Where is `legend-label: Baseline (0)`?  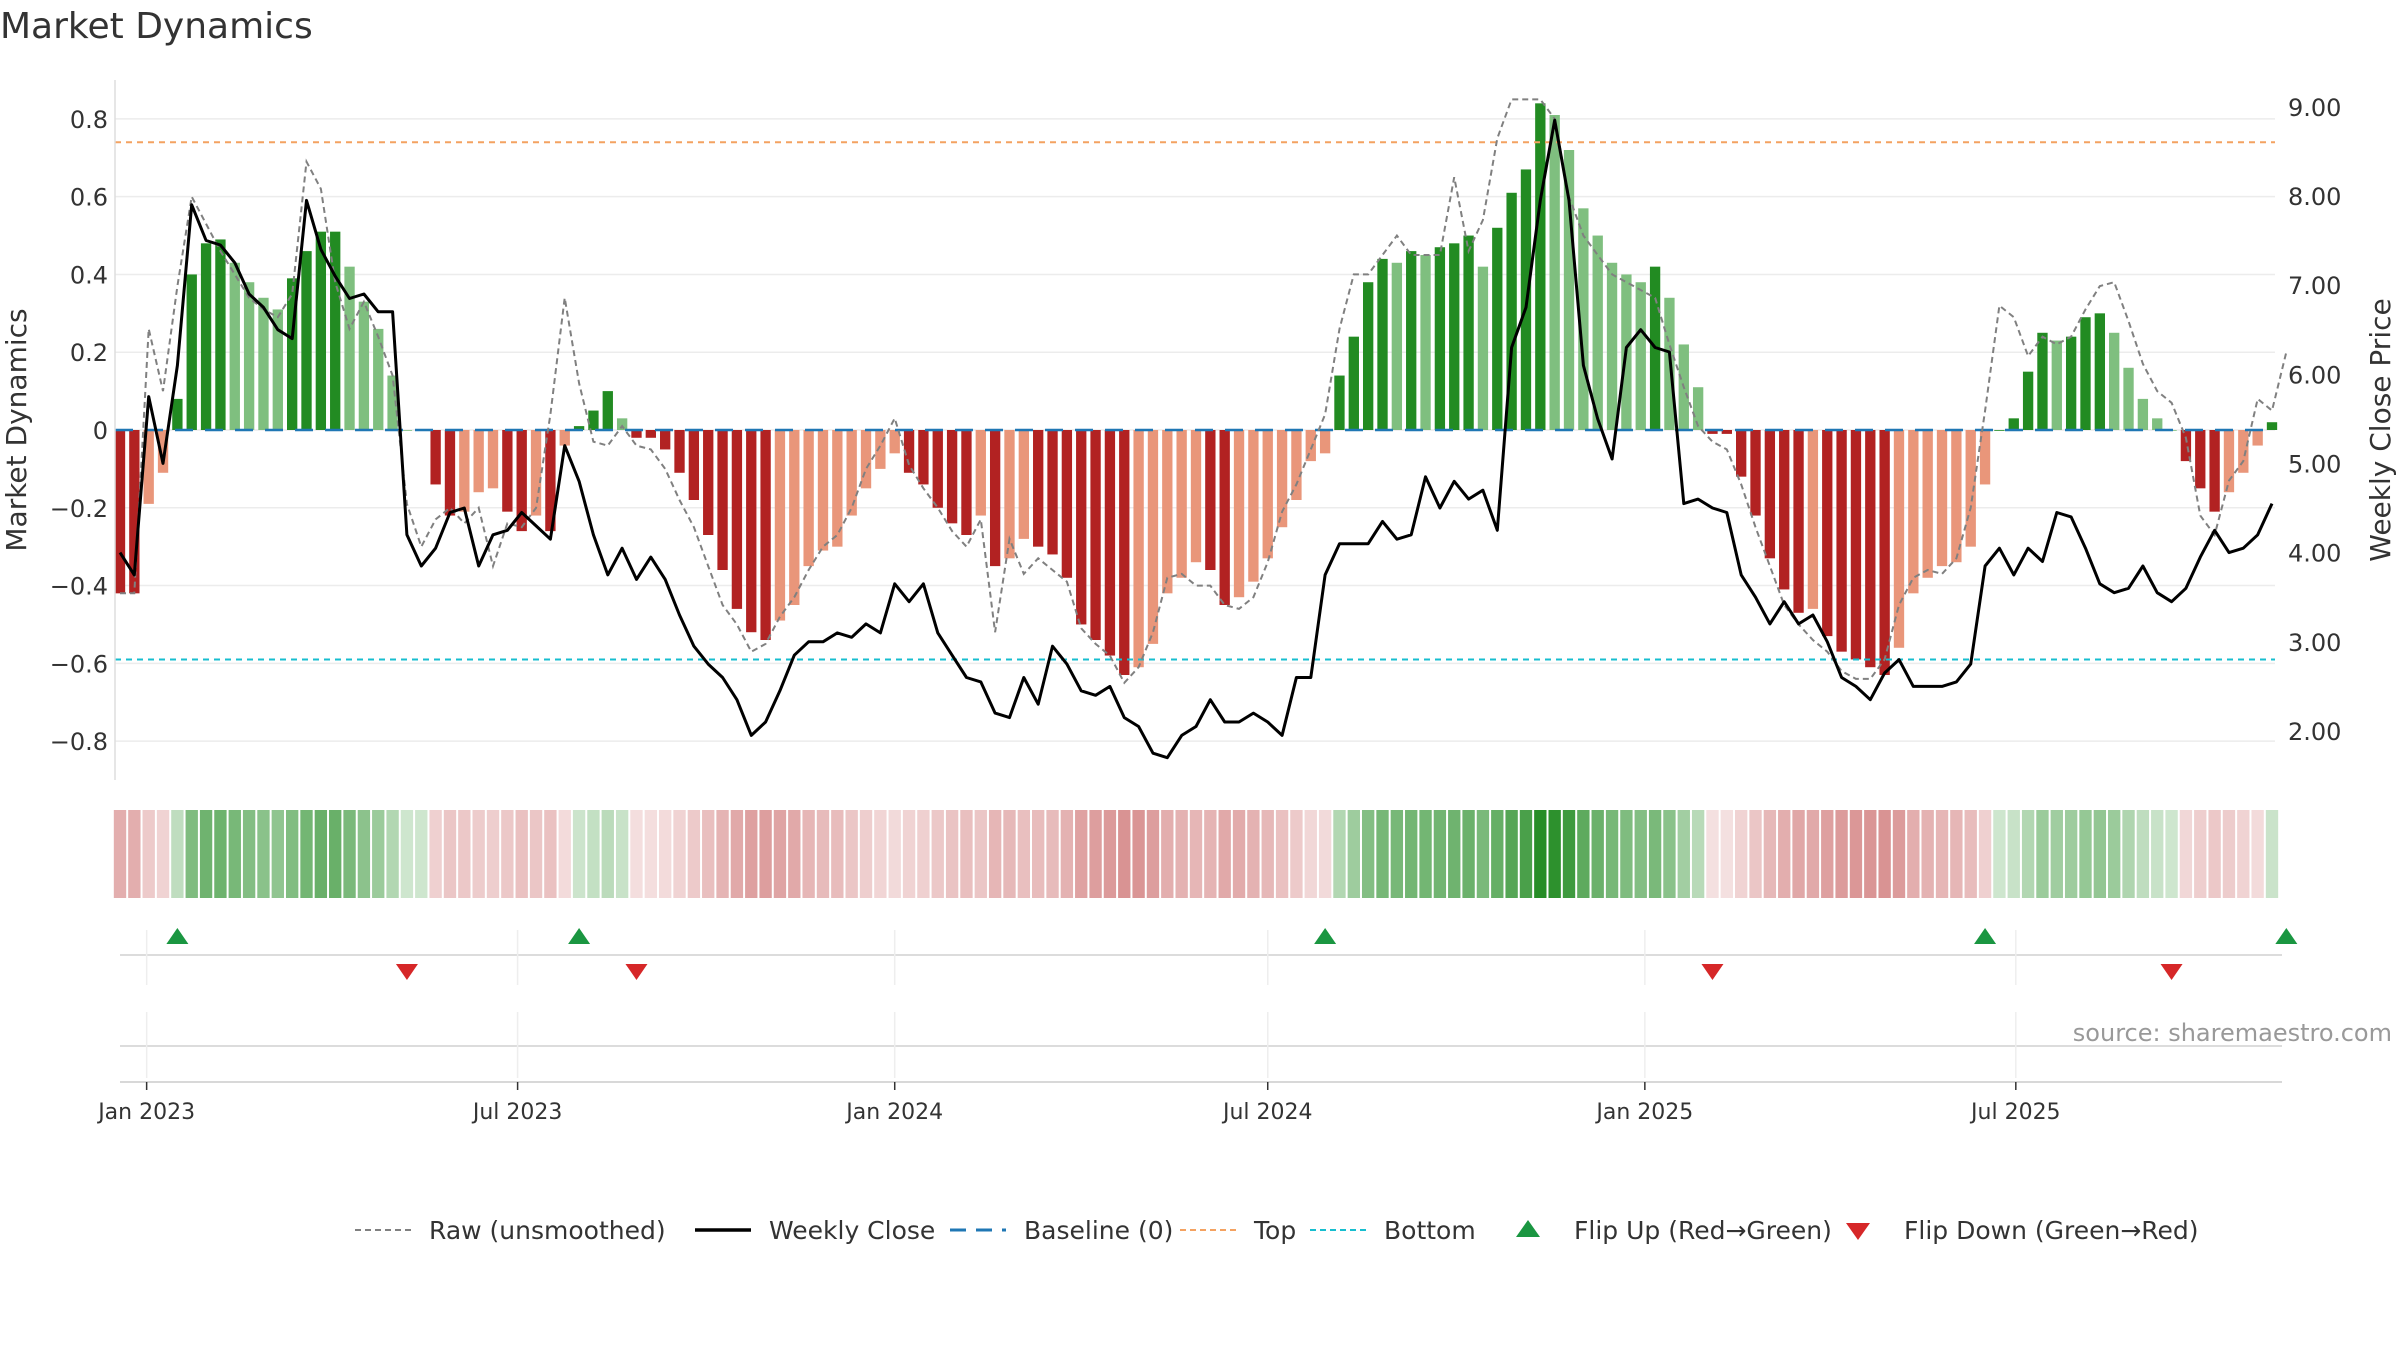 legend-label: Baseline (0) is located at coordinates (1098, 1230).